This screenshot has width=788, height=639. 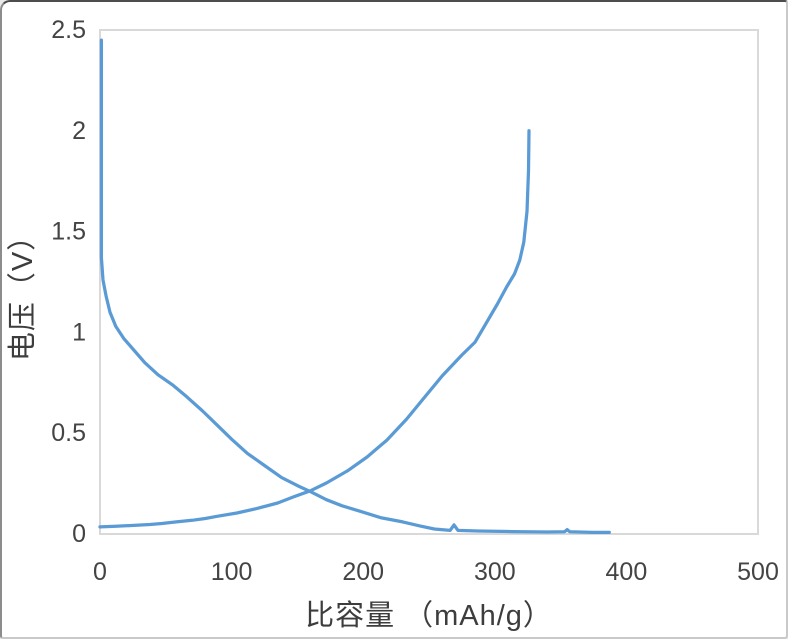 What do you see at coordinates (68, 30) in the screenshot?
I see `y-tick-label: 2.5` at bounding box center [68, 30].